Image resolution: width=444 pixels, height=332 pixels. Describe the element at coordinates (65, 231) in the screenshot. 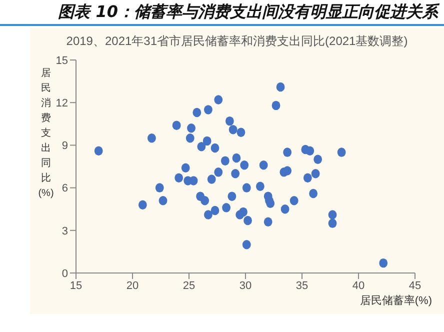

I see `y-tick-label: 3` at that location.